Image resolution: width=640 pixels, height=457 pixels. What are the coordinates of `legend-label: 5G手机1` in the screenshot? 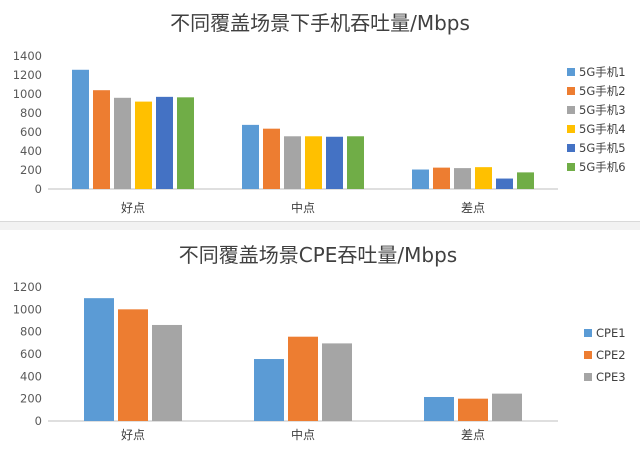 It's located at (602, 72).